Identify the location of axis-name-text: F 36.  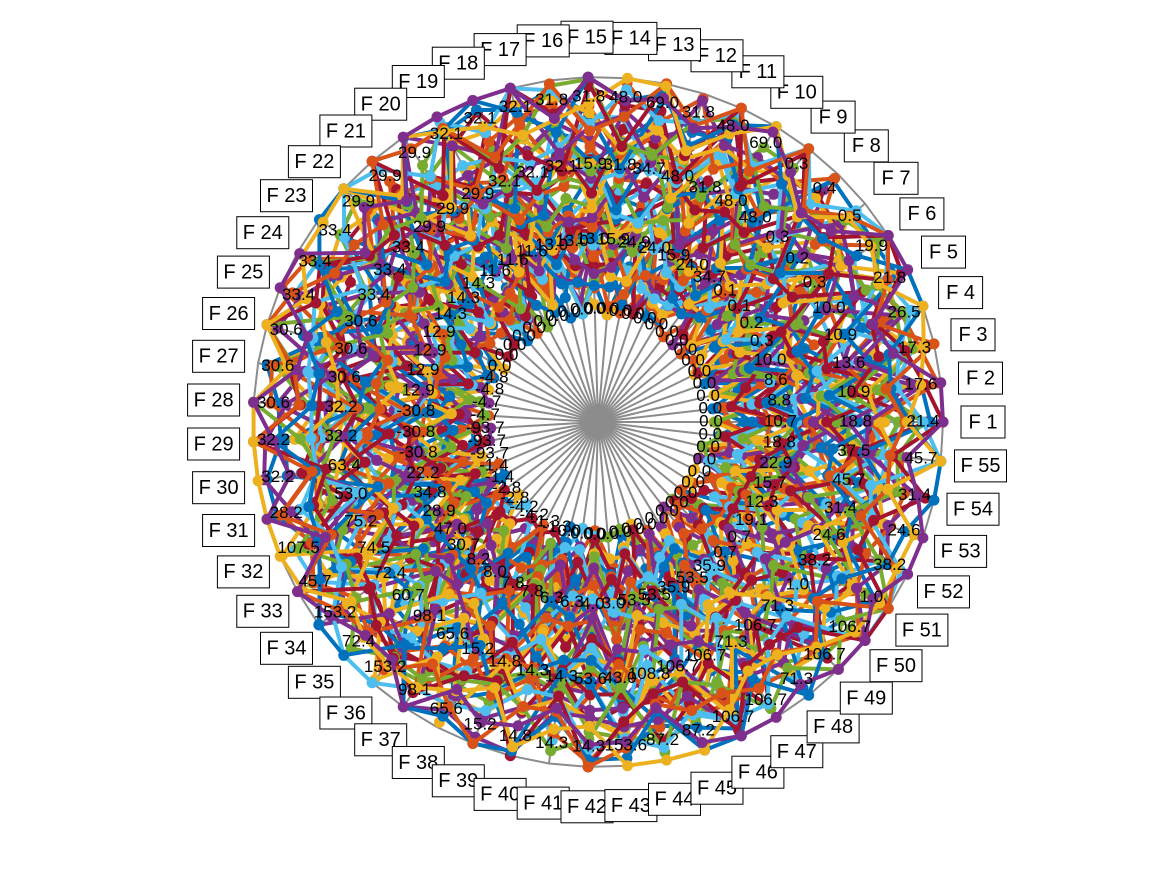
(346, 713).